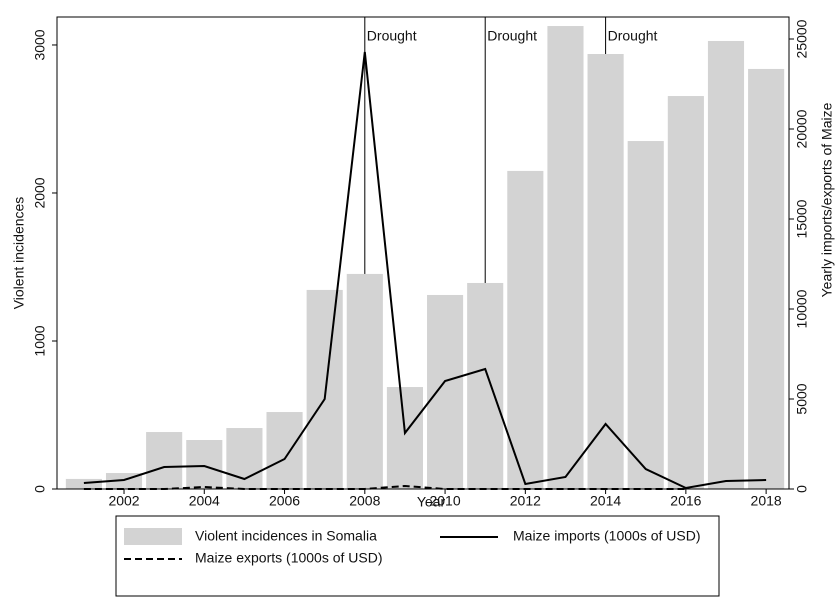 The image size is (835, 601). Describe the element at coordinates (802, 38) in the screenshot. I see `y2-tick-label: 25000` at that location.